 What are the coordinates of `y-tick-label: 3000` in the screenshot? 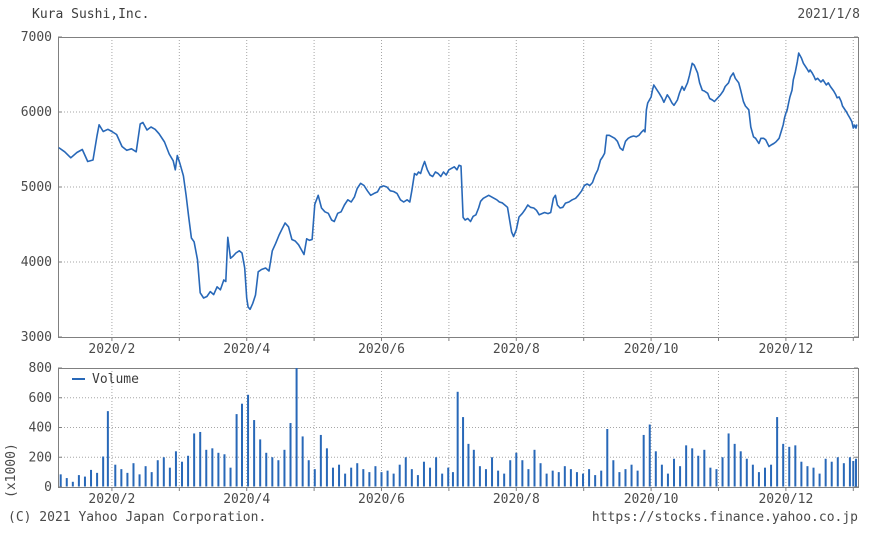 It's located at (36, 337).